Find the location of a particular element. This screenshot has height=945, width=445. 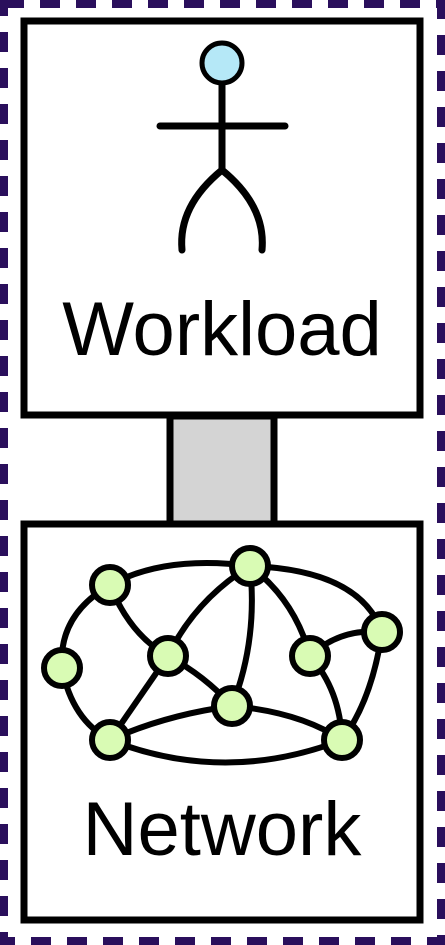

network-edge is located at coordinates (226, 751).